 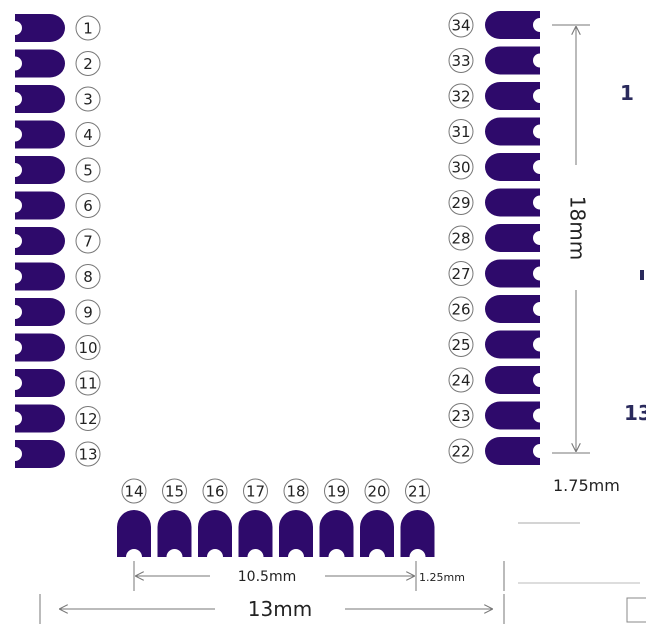 I want to click on pin-number-badge: 21, so click(x=417, y=491).